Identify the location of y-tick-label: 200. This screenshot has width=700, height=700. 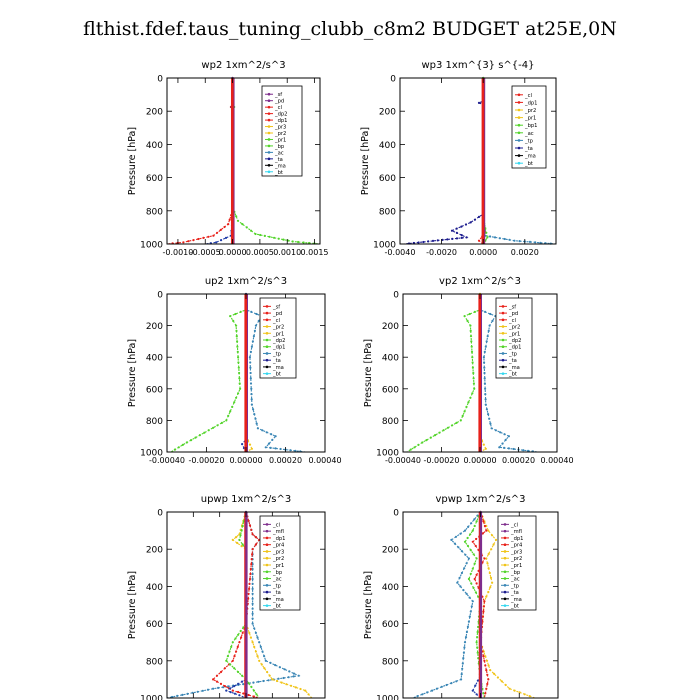
(154, 327).